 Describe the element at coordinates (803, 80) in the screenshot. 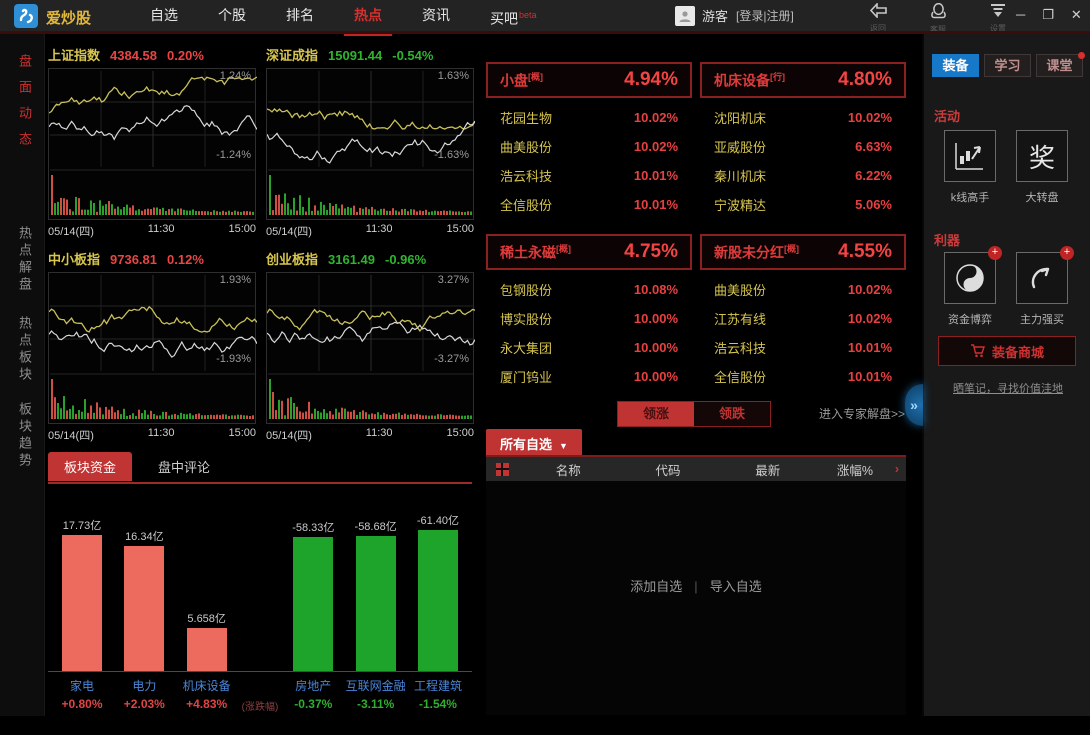

I see `sector-panel-header: 机床设备[行] 4.80%` at that location.